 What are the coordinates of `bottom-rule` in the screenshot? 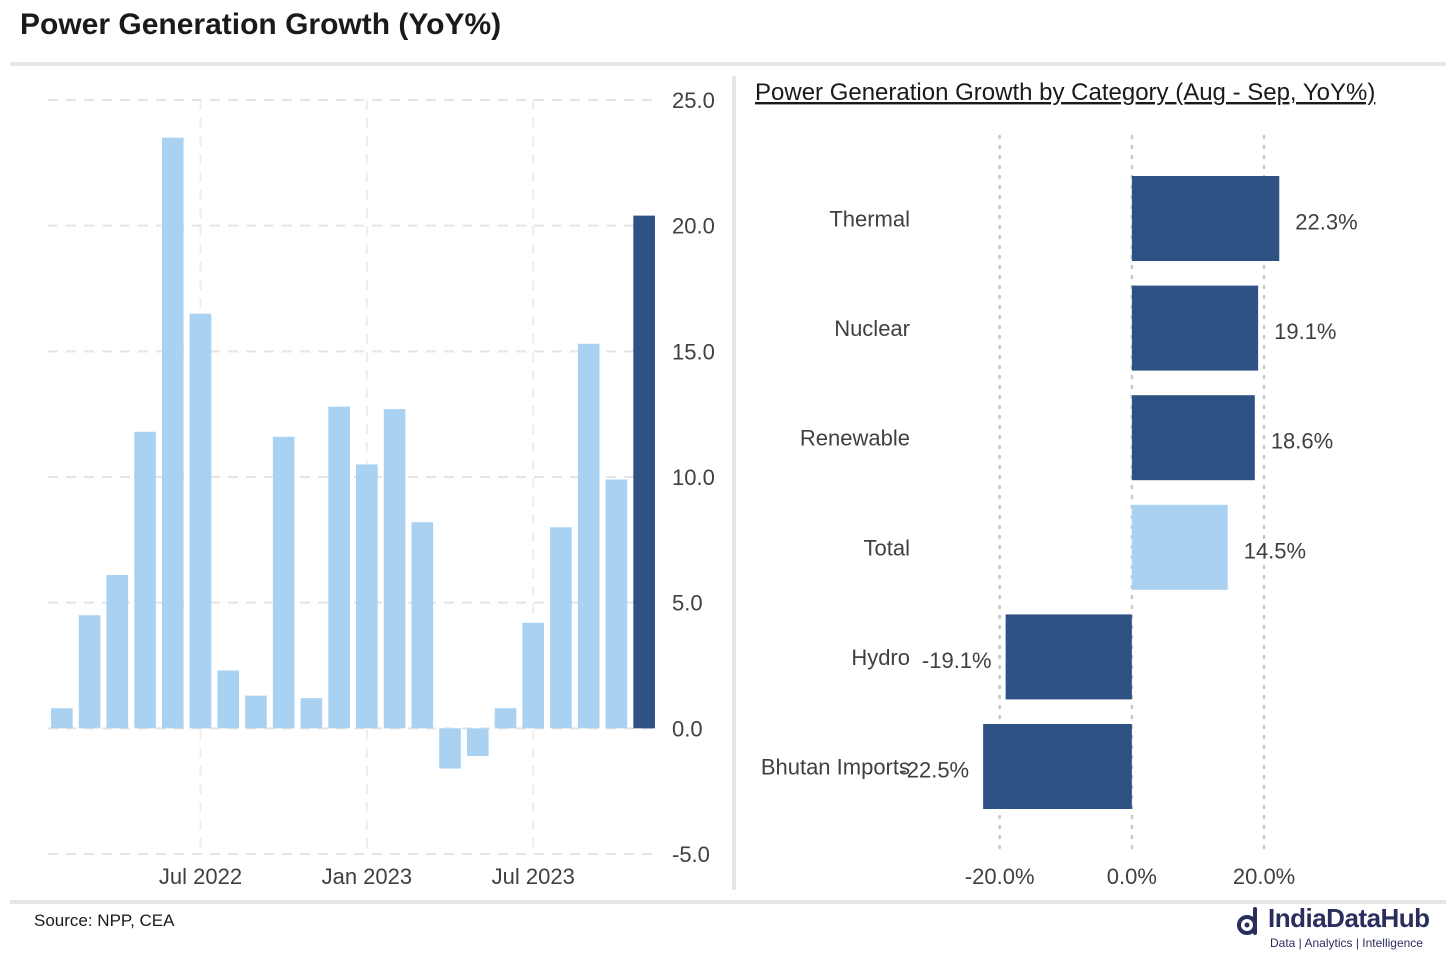 It's located at (728, 902).